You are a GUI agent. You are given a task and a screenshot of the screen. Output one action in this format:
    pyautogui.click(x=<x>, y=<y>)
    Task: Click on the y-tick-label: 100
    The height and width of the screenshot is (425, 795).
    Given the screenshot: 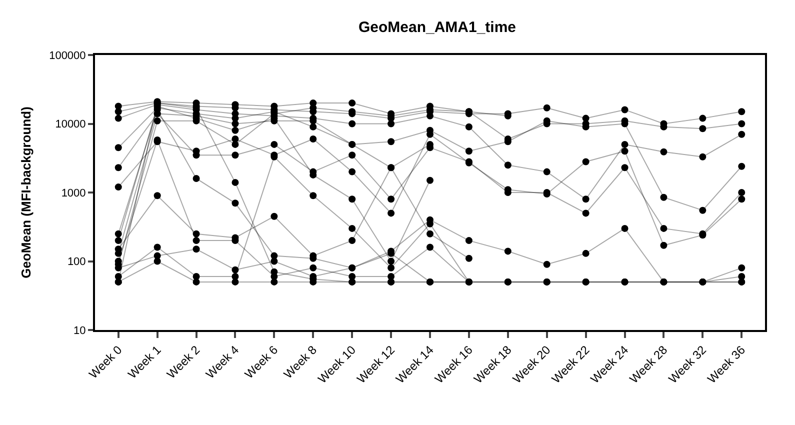 What is the action you would take?
    pyautogui.click(x=76, y=262)
    